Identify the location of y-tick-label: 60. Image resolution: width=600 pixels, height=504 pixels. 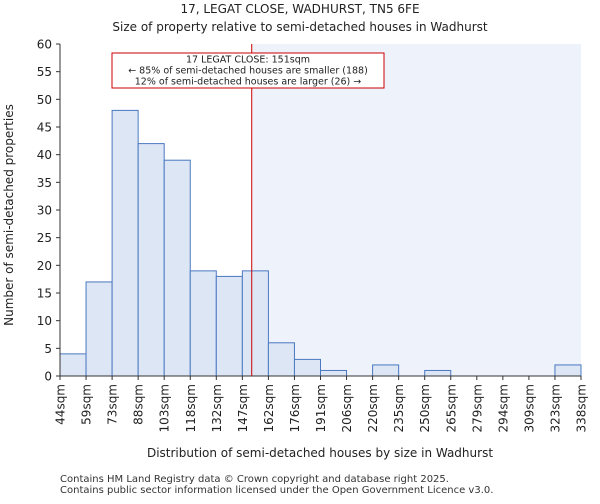
(44, 45).